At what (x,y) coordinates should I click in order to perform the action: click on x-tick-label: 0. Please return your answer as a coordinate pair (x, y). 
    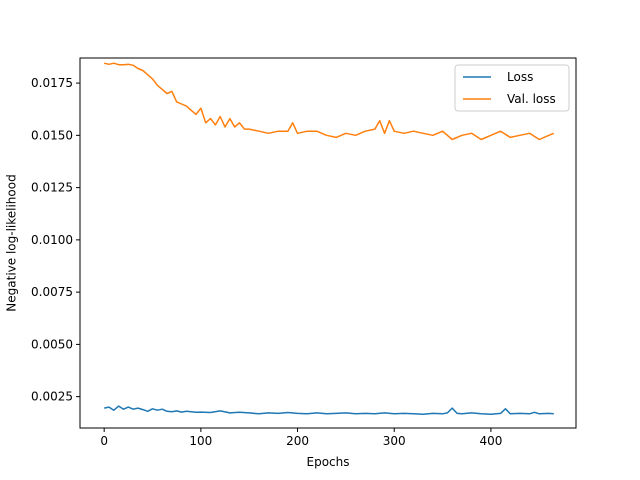
    Looking at the image, I should click on (104, 441).